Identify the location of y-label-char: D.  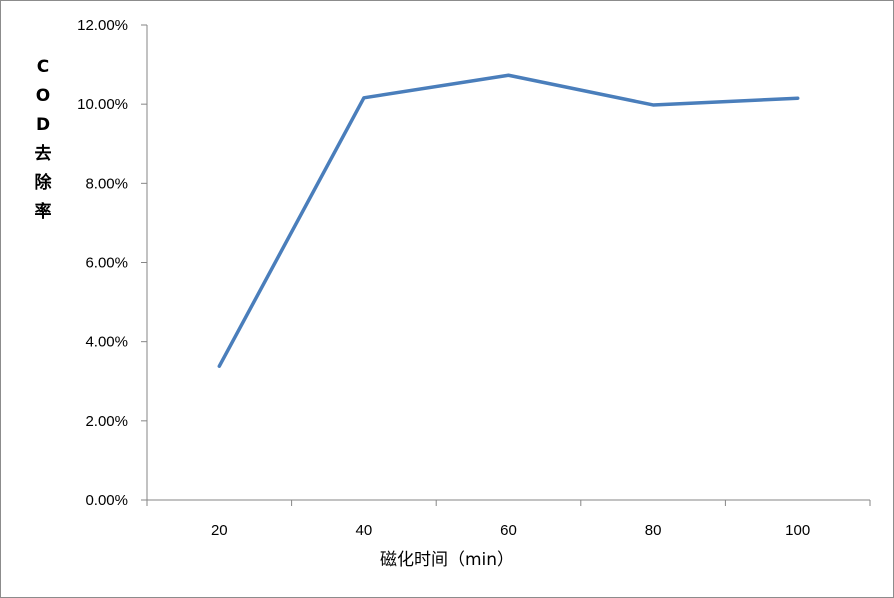
(43, 125).